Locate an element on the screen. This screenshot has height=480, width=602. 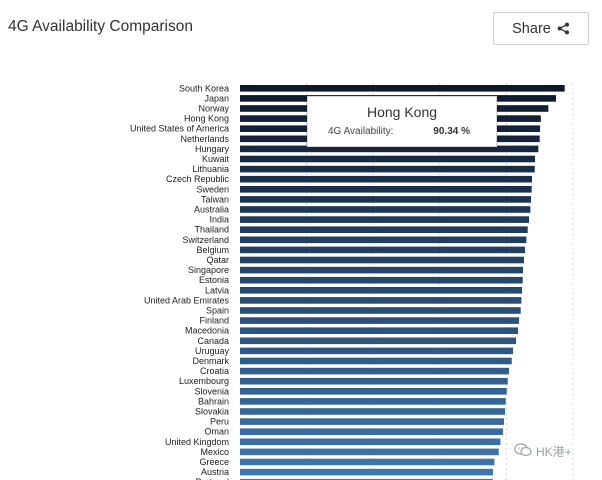
category-label: Japan is located at coordinates (216, 98).